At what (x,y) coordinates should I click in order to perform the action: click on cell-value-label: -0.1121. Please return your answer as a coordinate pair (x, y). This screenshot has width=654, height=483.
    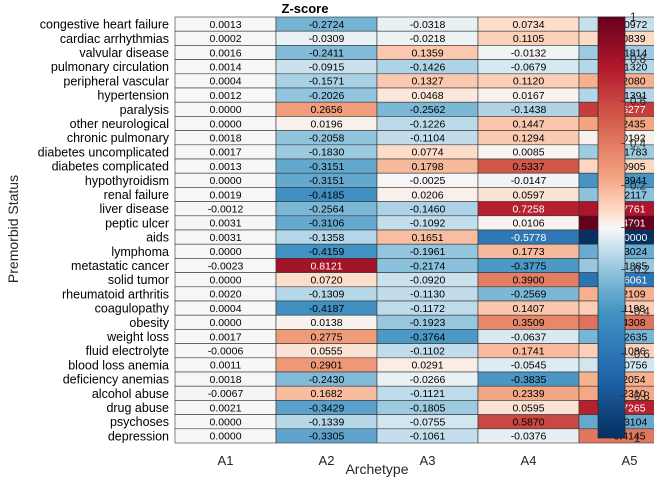
    Looking at the image, I should click on (427, 394).